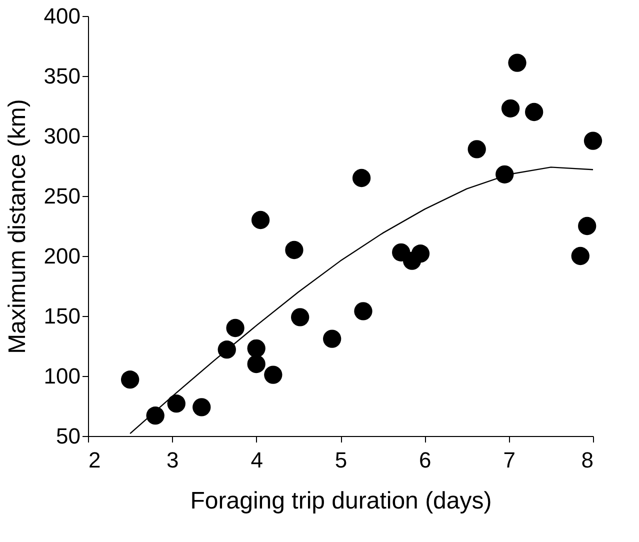 The height and width of the screenshot is (542, 639). I want to click on y-tick-label: 150, so click(62, 316).